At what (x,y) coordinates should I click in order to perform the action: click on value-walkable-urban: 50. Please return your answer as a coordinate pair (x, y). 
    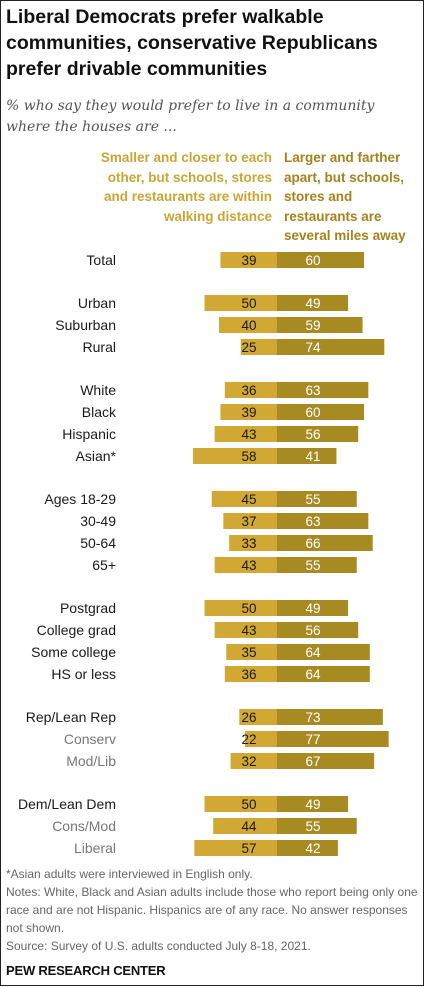
    Looking at the image, I should click on (248, 303).